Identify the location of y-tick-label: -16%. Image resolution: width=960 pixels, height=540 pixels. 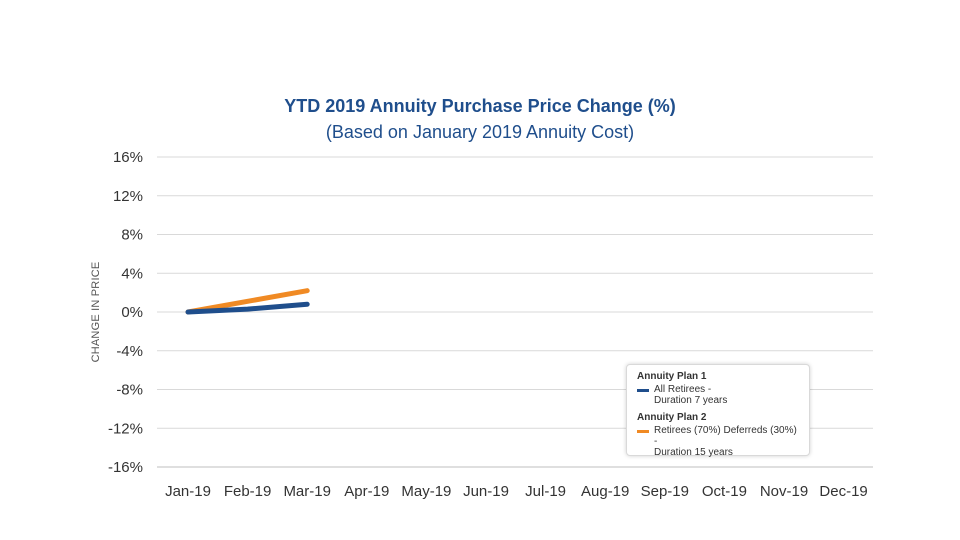
(125, 467).